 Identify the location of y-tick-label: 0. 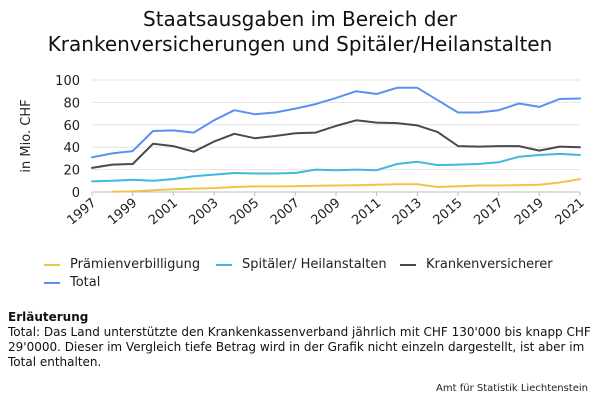
(76, 193).